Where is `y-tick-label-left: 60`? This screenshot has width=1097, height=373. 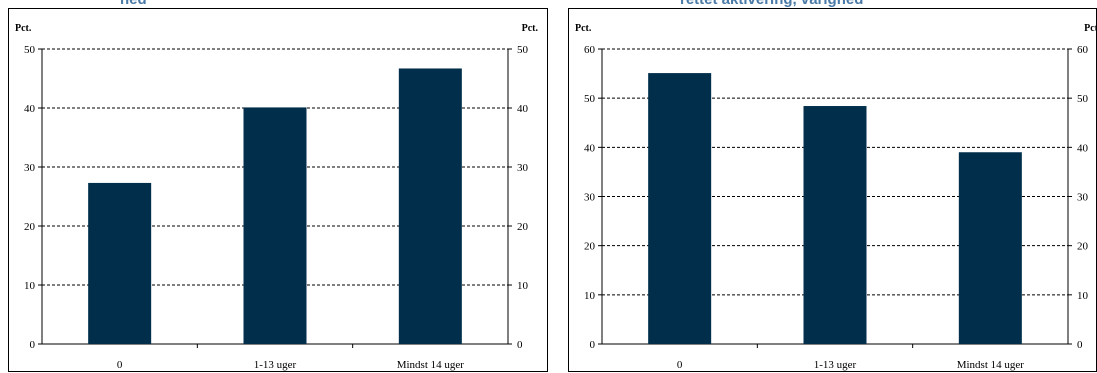 y-tick-label-left: 60 is located at coordinates (590, 50).